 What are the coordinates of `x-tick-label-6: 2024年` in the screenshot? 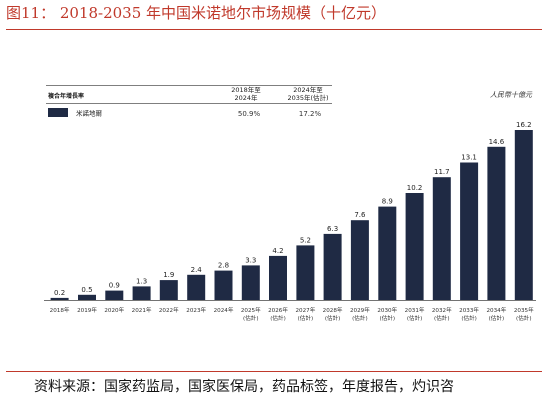 It's located at (224, 310).